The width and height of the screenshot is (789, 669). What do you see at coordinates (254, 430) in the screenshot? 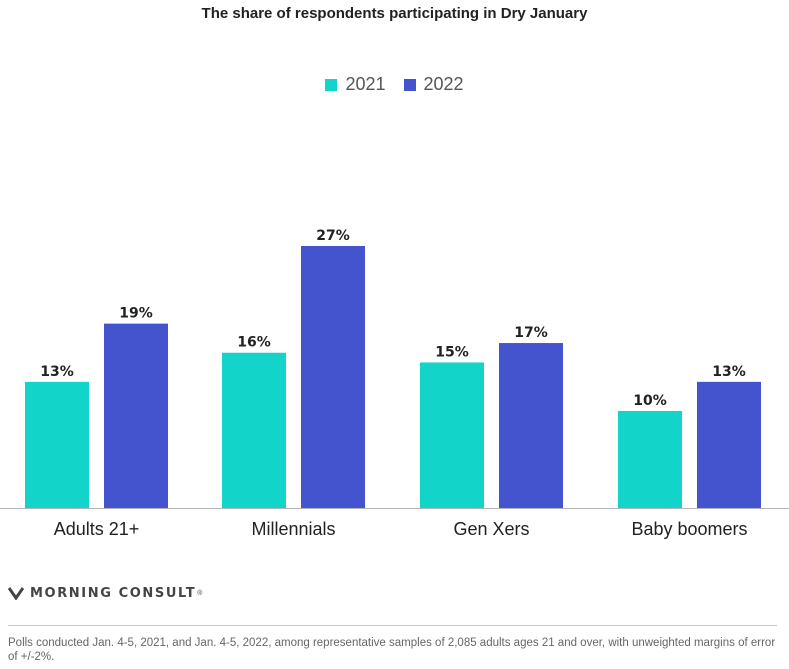
I see `bar-2021-millennials` at bounding box center [254, 430].